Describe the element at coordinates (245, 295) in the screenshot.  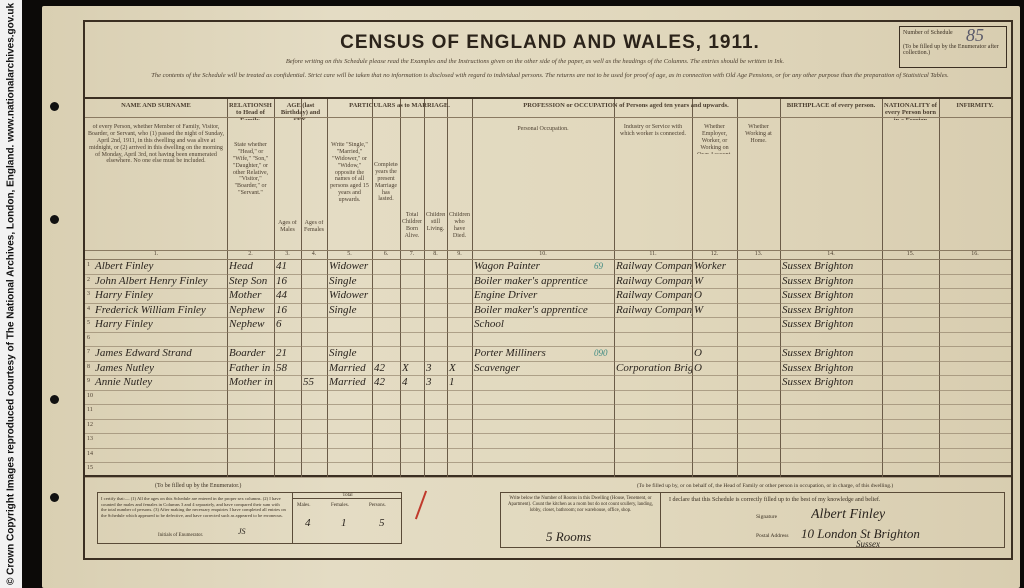
I see `cell-rel: Mother` at that location.